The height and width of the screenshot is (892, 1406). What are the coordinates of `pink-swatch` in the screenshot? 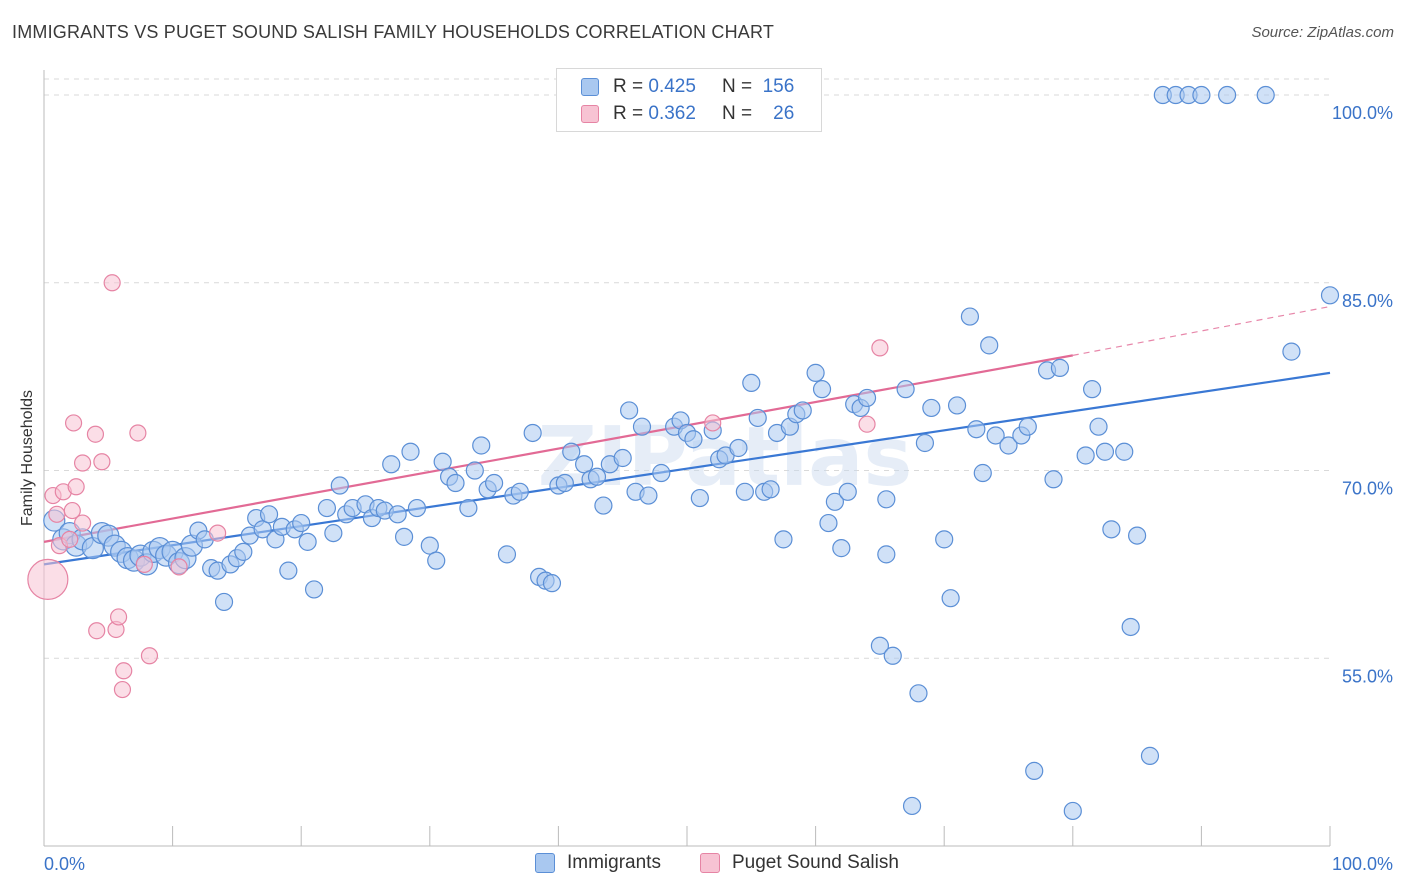 It's located at (710, 863).